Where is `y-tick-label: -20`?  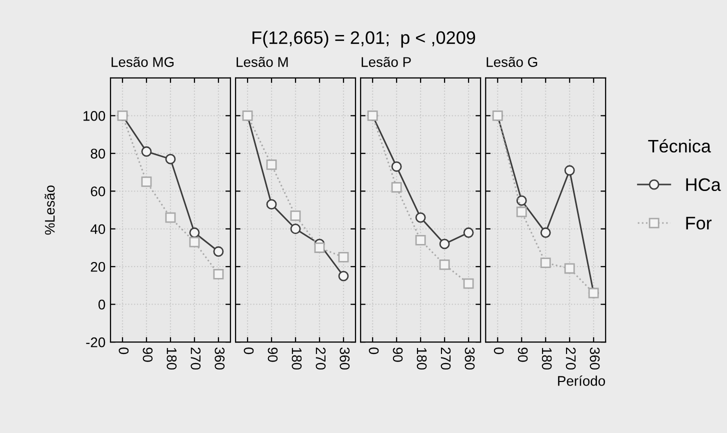 y-tick-label: -20 is located at coordinates (96, 342).